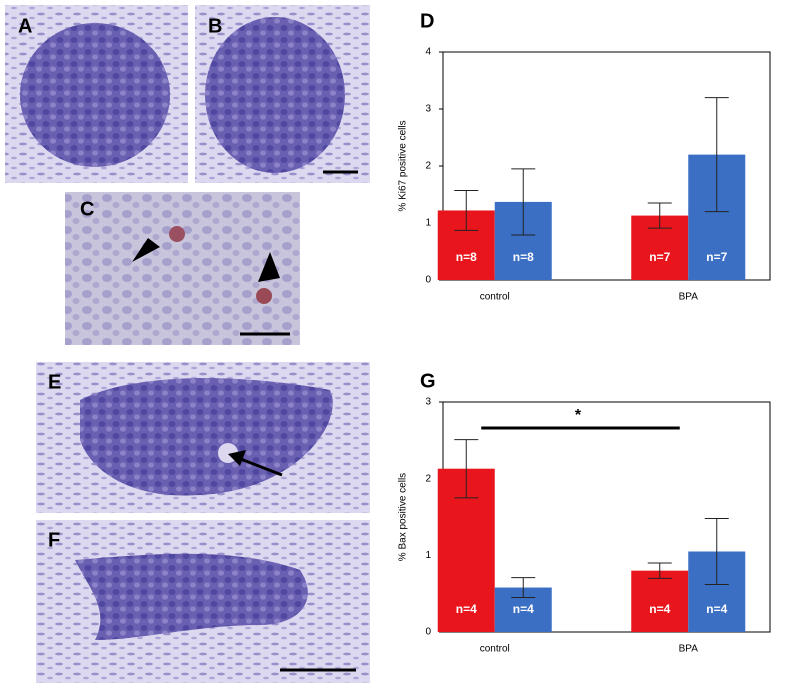  Describe the element at coordinates (403, 517) in the screenshot. I see `y-axis-label: % Bax positive cells` at that location.